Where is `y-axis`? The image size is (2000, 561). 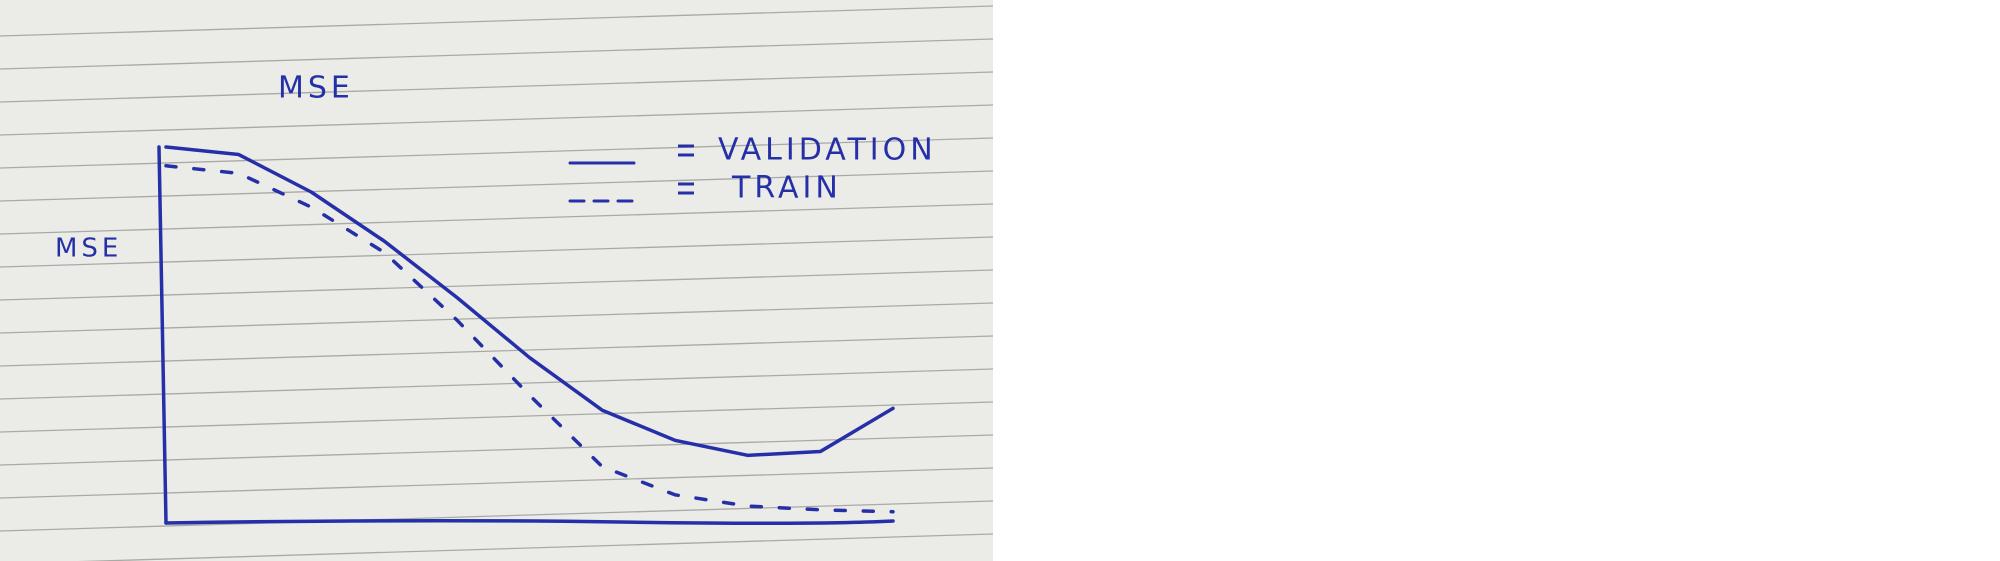
y-axis is located at coordinates (162, 335).